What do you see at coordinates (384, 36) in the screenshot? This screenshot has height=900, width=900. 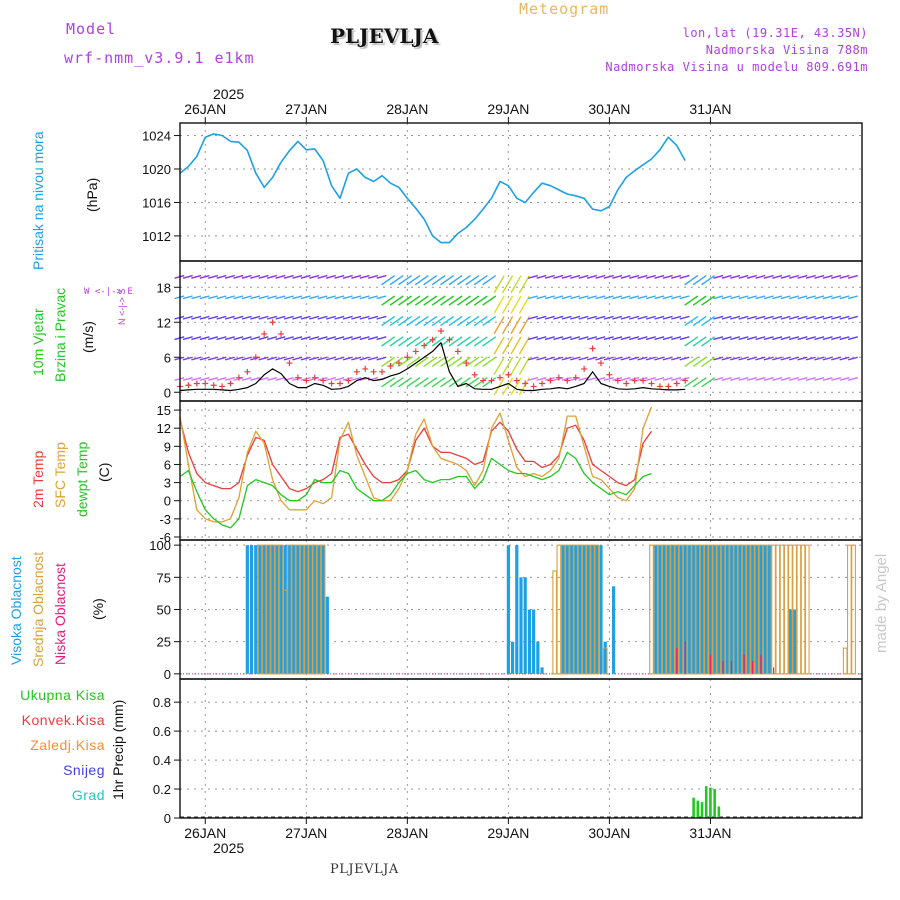 I see `page-title: PLJEVLJA` at bounding box center [384, 36].